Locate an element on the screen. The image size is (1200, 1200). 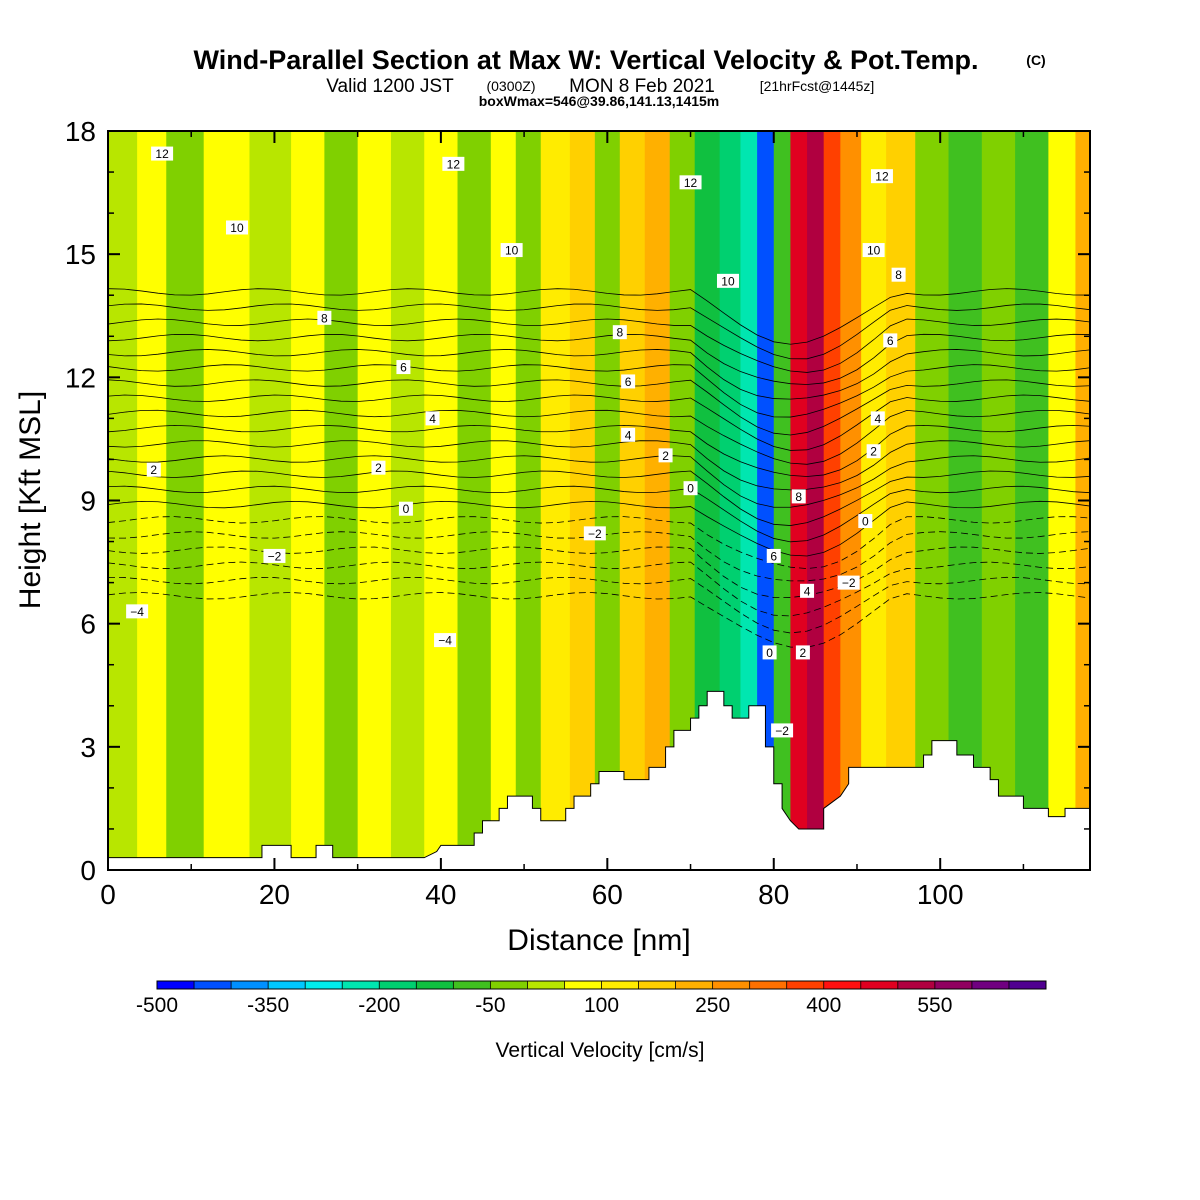
x-tick-label: 0 is located at coordinates (108, 894).